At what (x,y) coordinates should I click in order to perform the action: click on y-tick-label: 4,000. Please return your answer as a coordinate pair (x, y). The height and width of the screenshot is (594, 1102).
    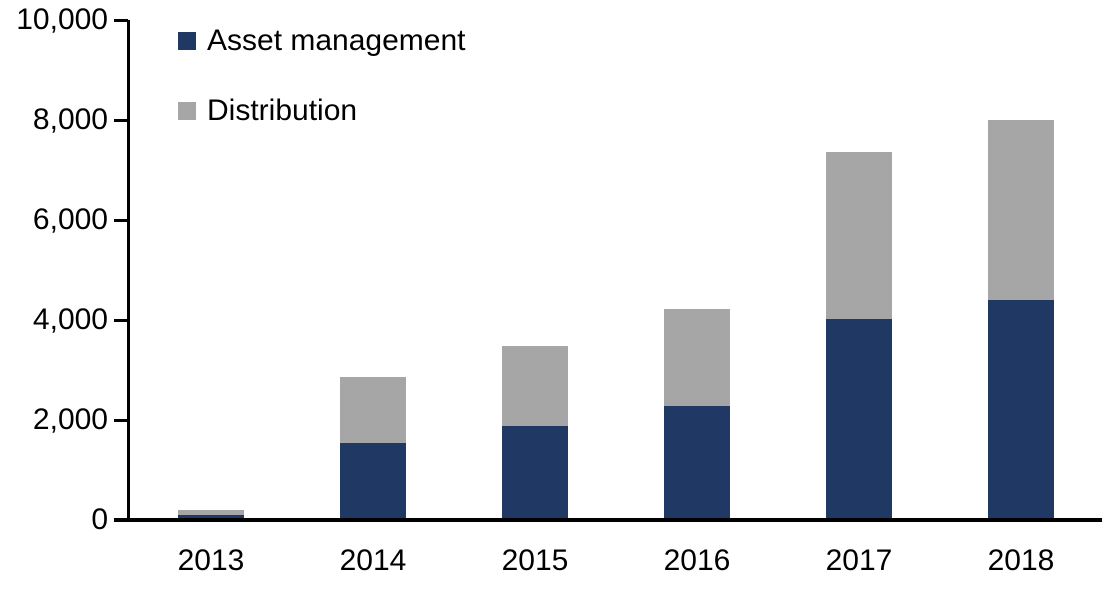
    Looking at the image, I should click on (70, 319).